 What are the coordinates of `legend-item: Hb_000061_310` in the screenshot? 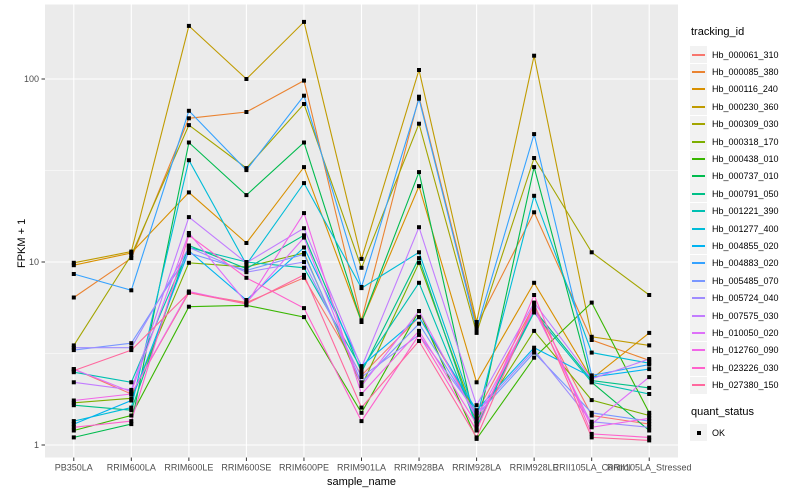 It's located at (744, 55).